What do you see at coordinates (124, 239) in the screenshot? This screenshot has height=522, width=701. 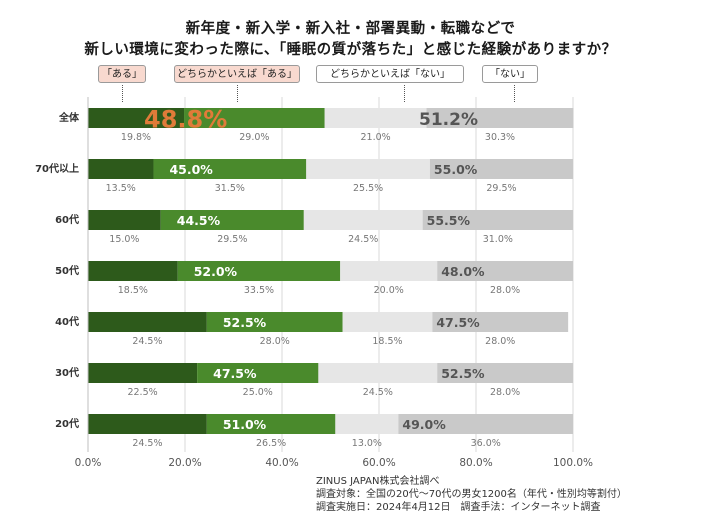 I see `segment-value-label: 15.0%` at bounding box center [124, 239].